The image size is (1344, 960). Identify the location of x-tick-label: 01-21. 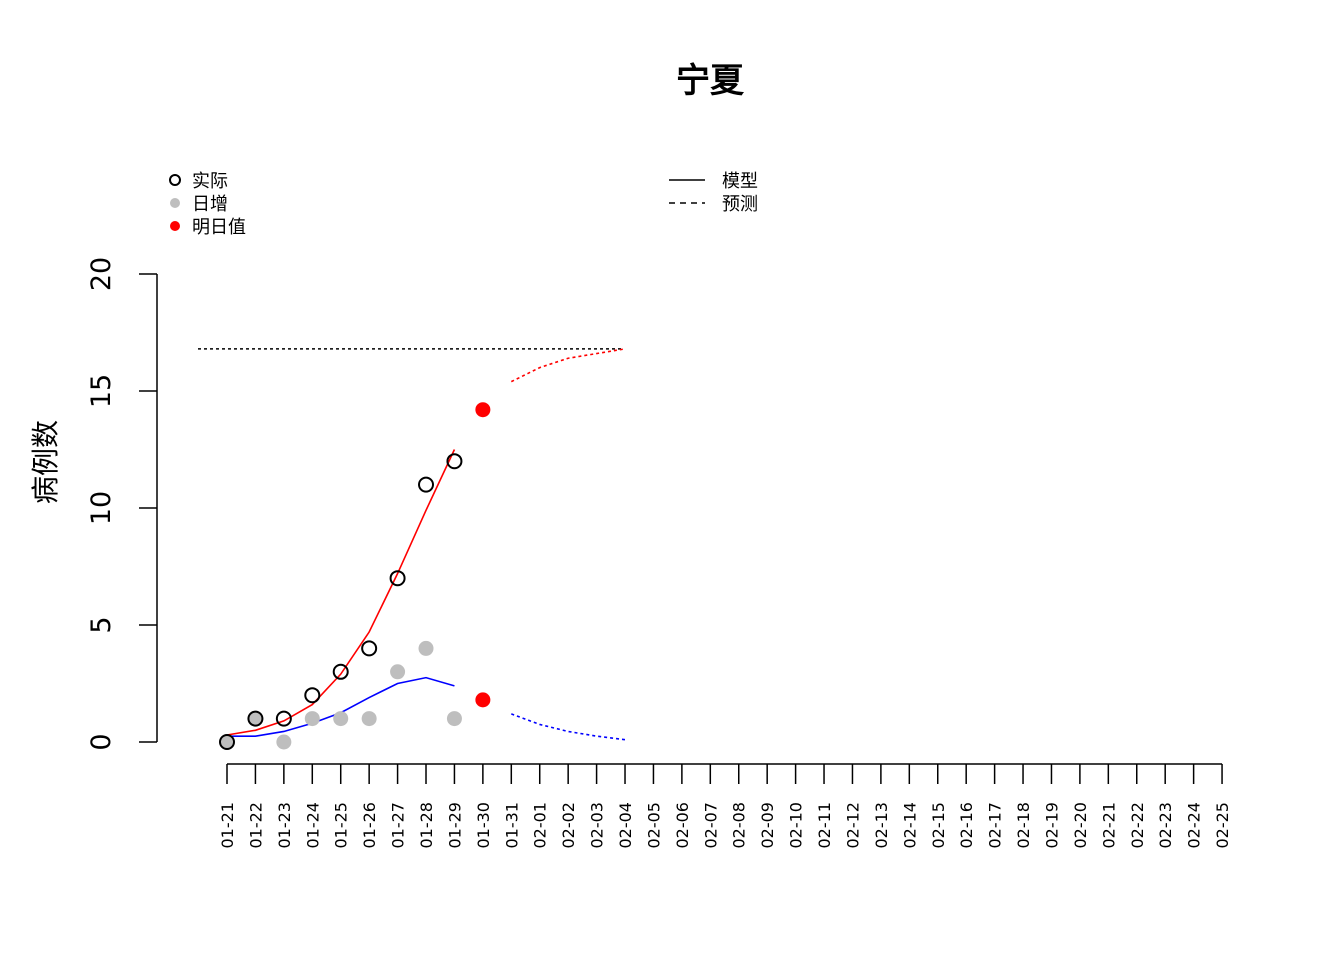
(227, 825).